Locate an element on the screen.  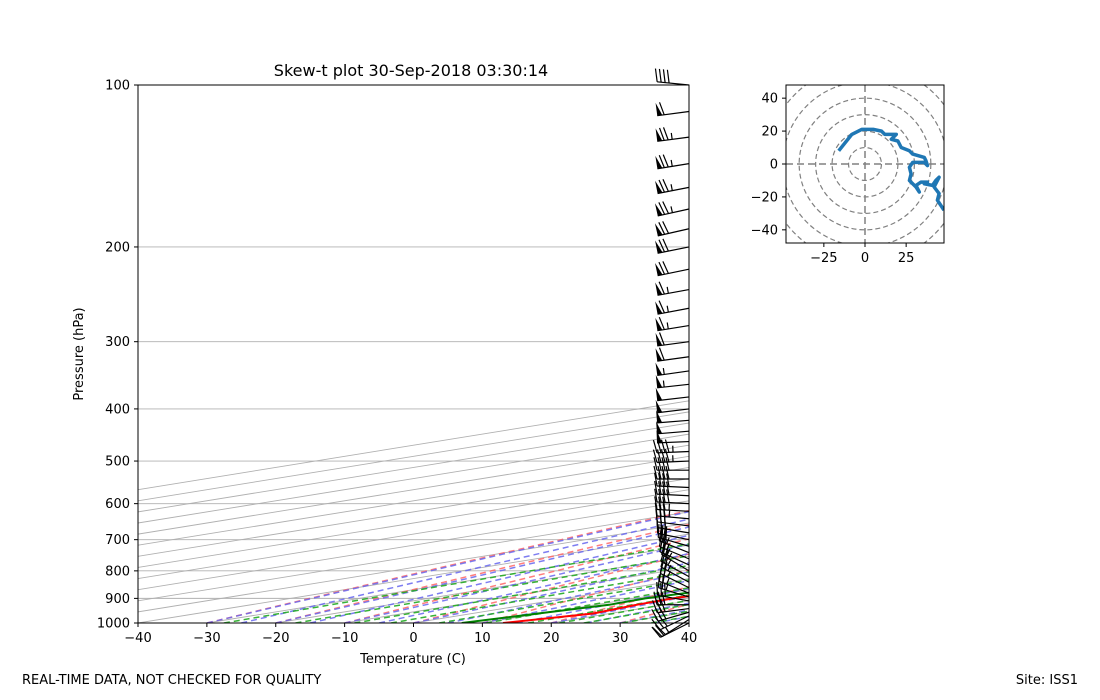
chart-title: Skew-t plot 30-Sep-2018 03:30:14 is located at coordinates (411, 70).